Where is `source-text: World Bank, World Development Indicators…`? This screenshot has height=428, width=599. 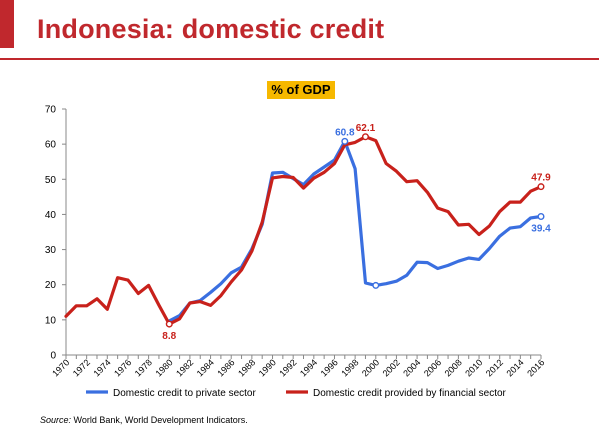 source-text: World Bank, World Development Indicators… is located at coordinates (159, 420).